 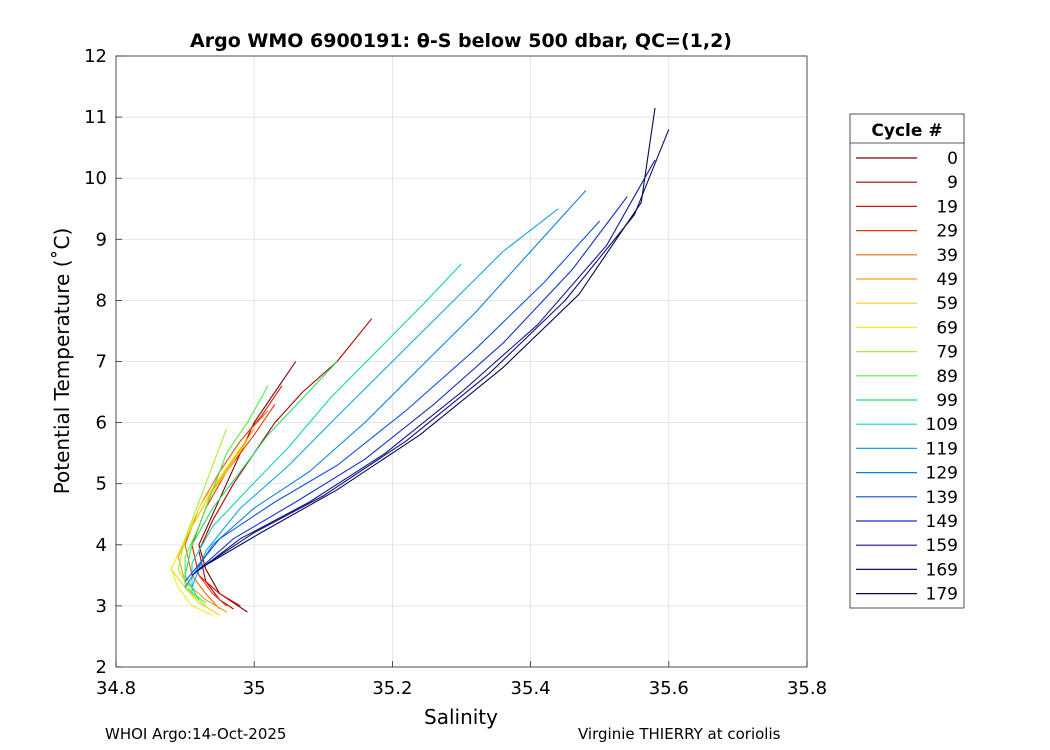 I want to click on y-tick-label: 6, so click(x=101, y=423).